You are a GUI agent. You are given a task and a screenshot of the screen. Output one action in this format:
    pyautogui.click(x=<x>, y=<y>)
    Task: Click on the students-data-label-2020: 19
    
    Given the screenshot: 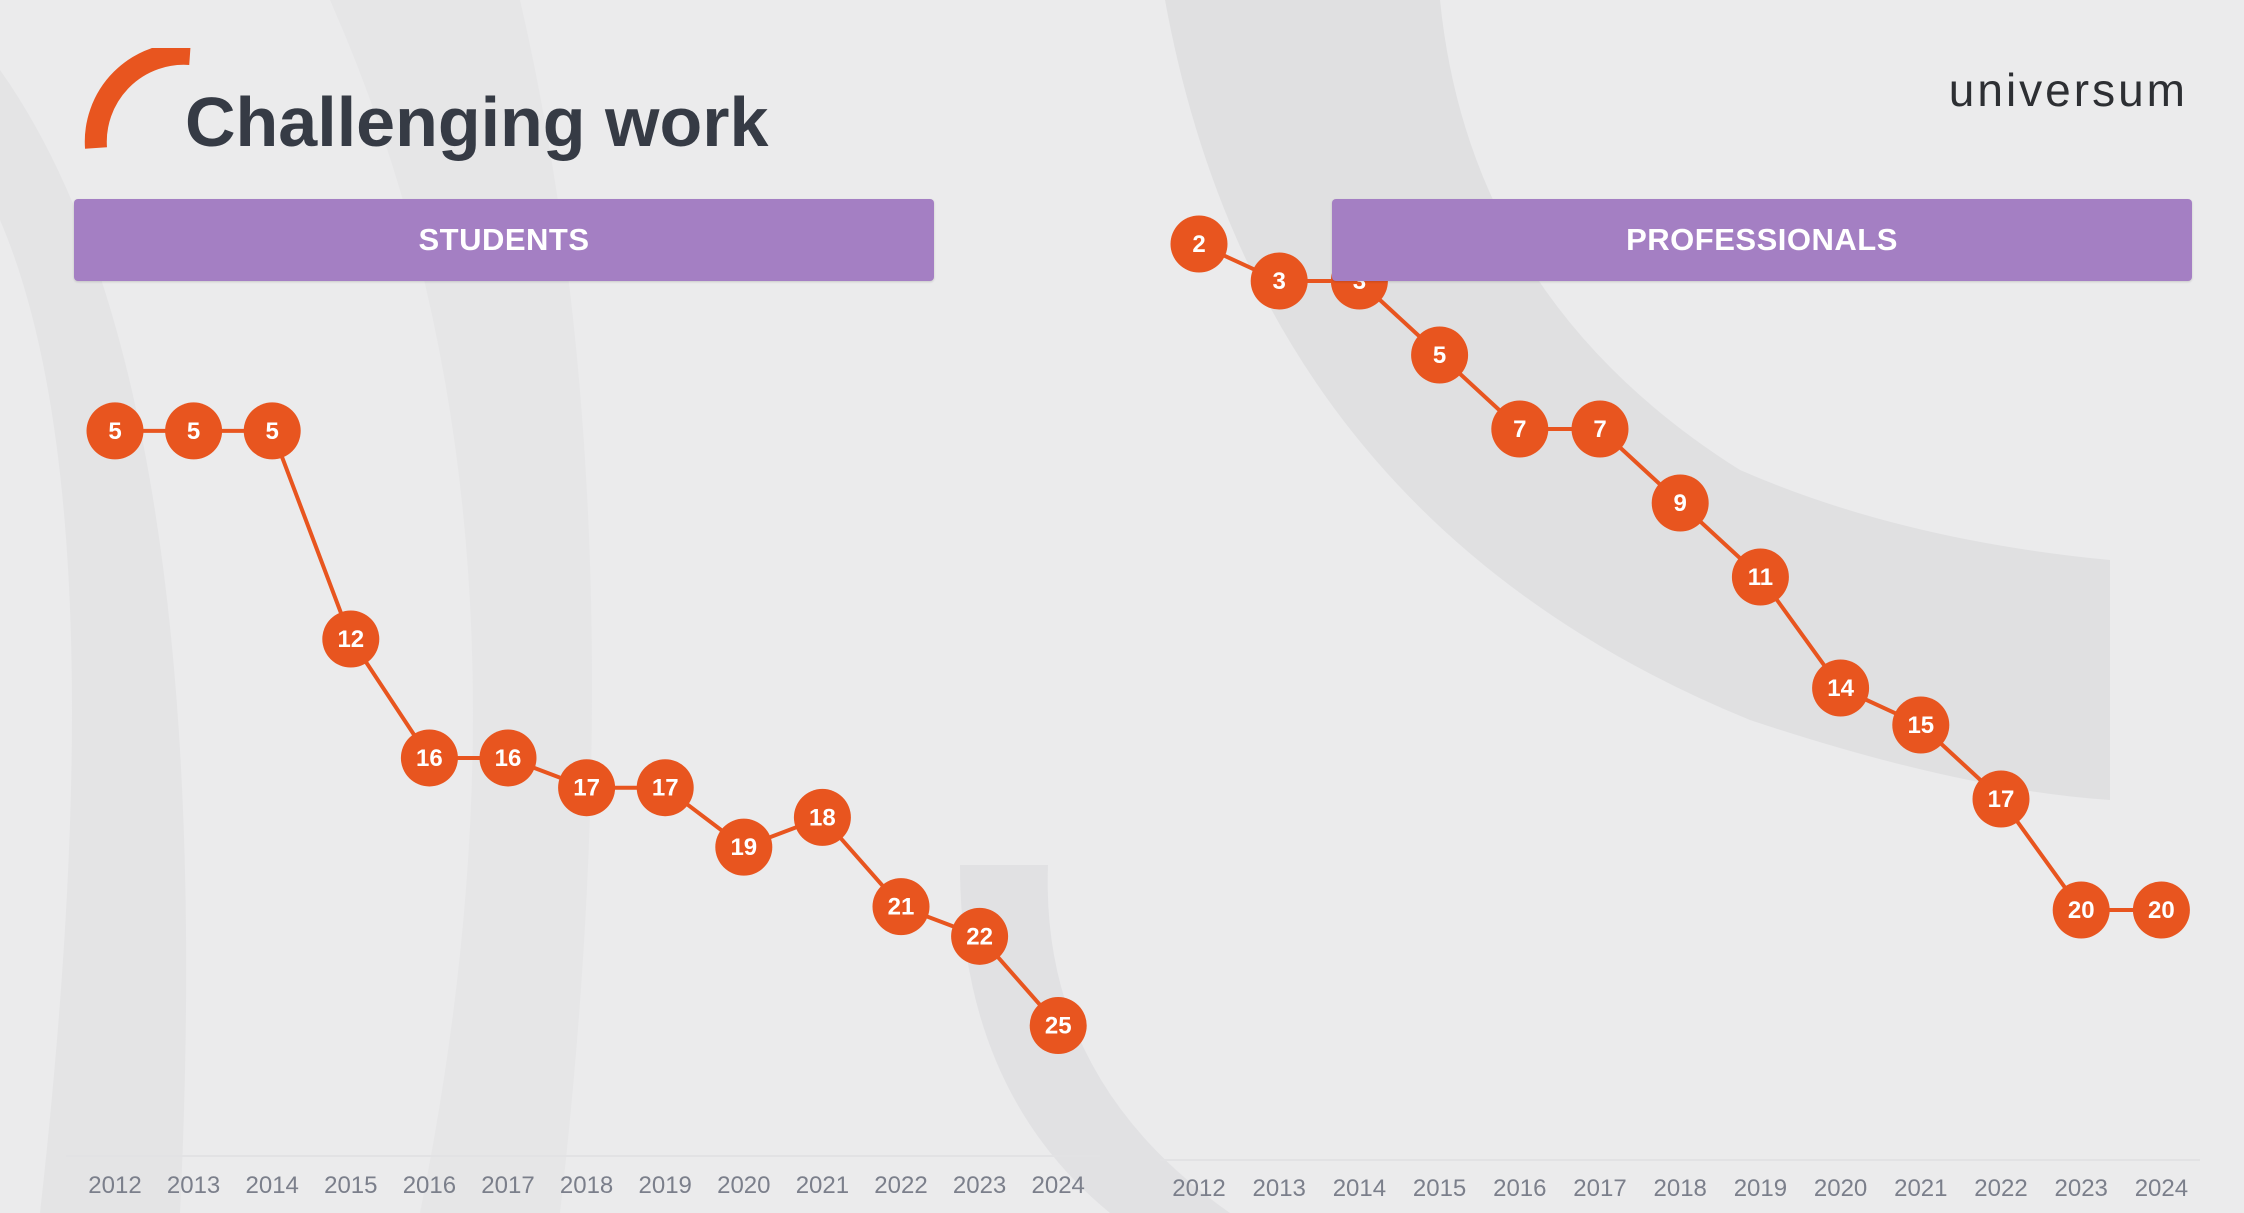 What is the action you would take?
    pyautogui.click(x=743, y=847)
    